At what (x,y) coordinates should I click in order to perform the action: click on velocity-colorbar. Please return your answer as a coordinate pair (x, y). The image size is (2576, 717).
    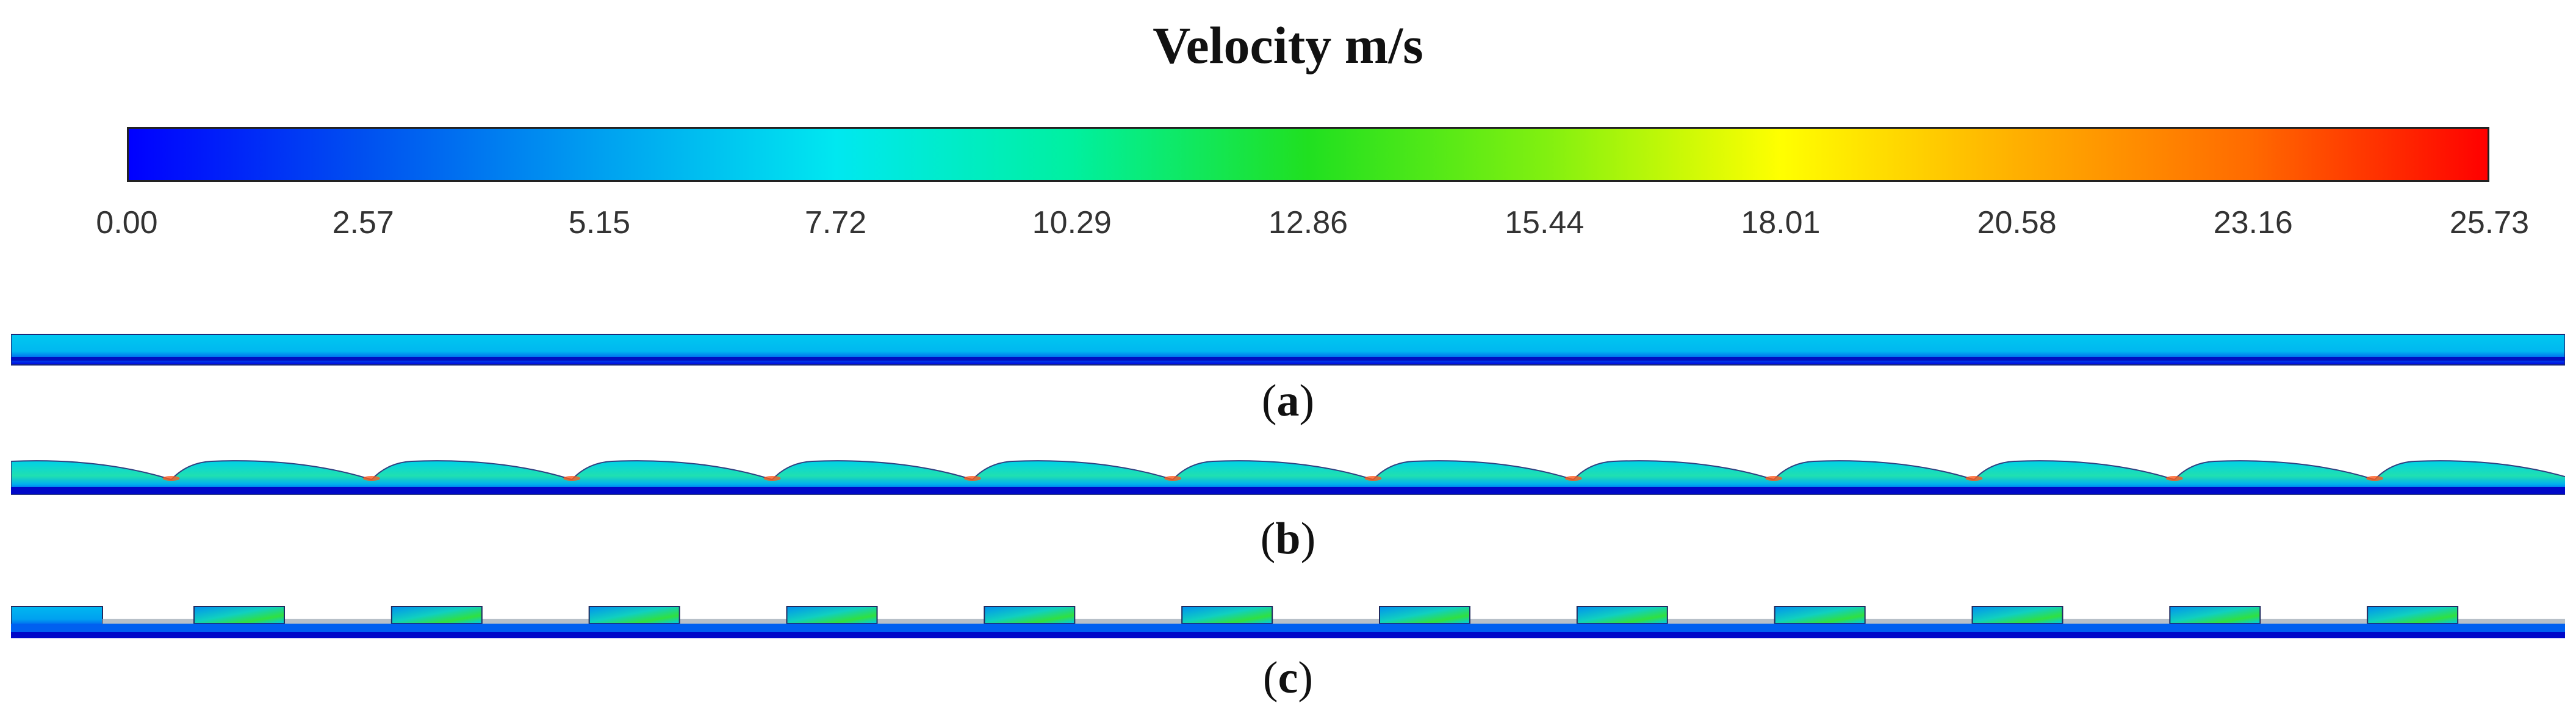
    Looking at the image, I should click on (1308, 154).